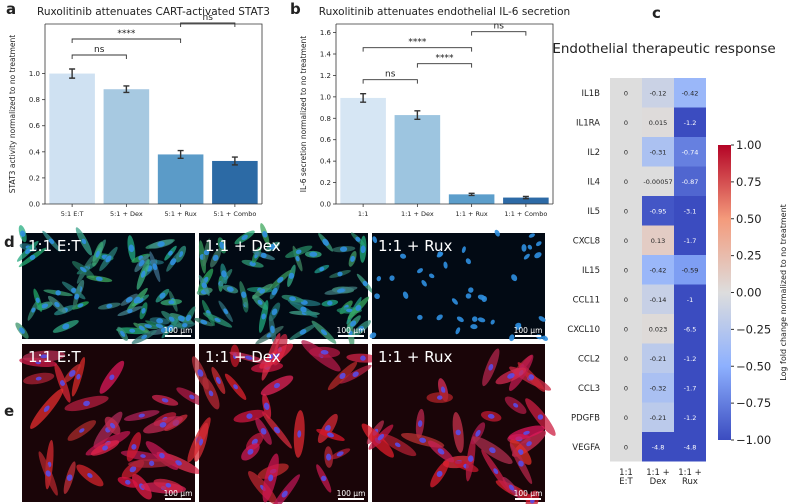  I want to click on x-tick-label: 5:1 + Dex, so click(126, 214).